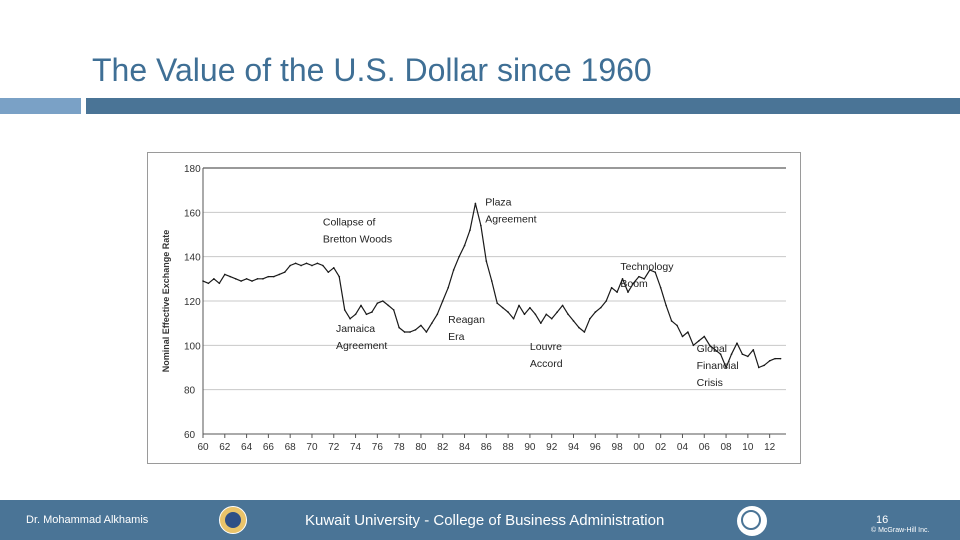 The height and width of the screenshot is (540, 960). I want to click on x-tick-label: 08, so click(727, 447).